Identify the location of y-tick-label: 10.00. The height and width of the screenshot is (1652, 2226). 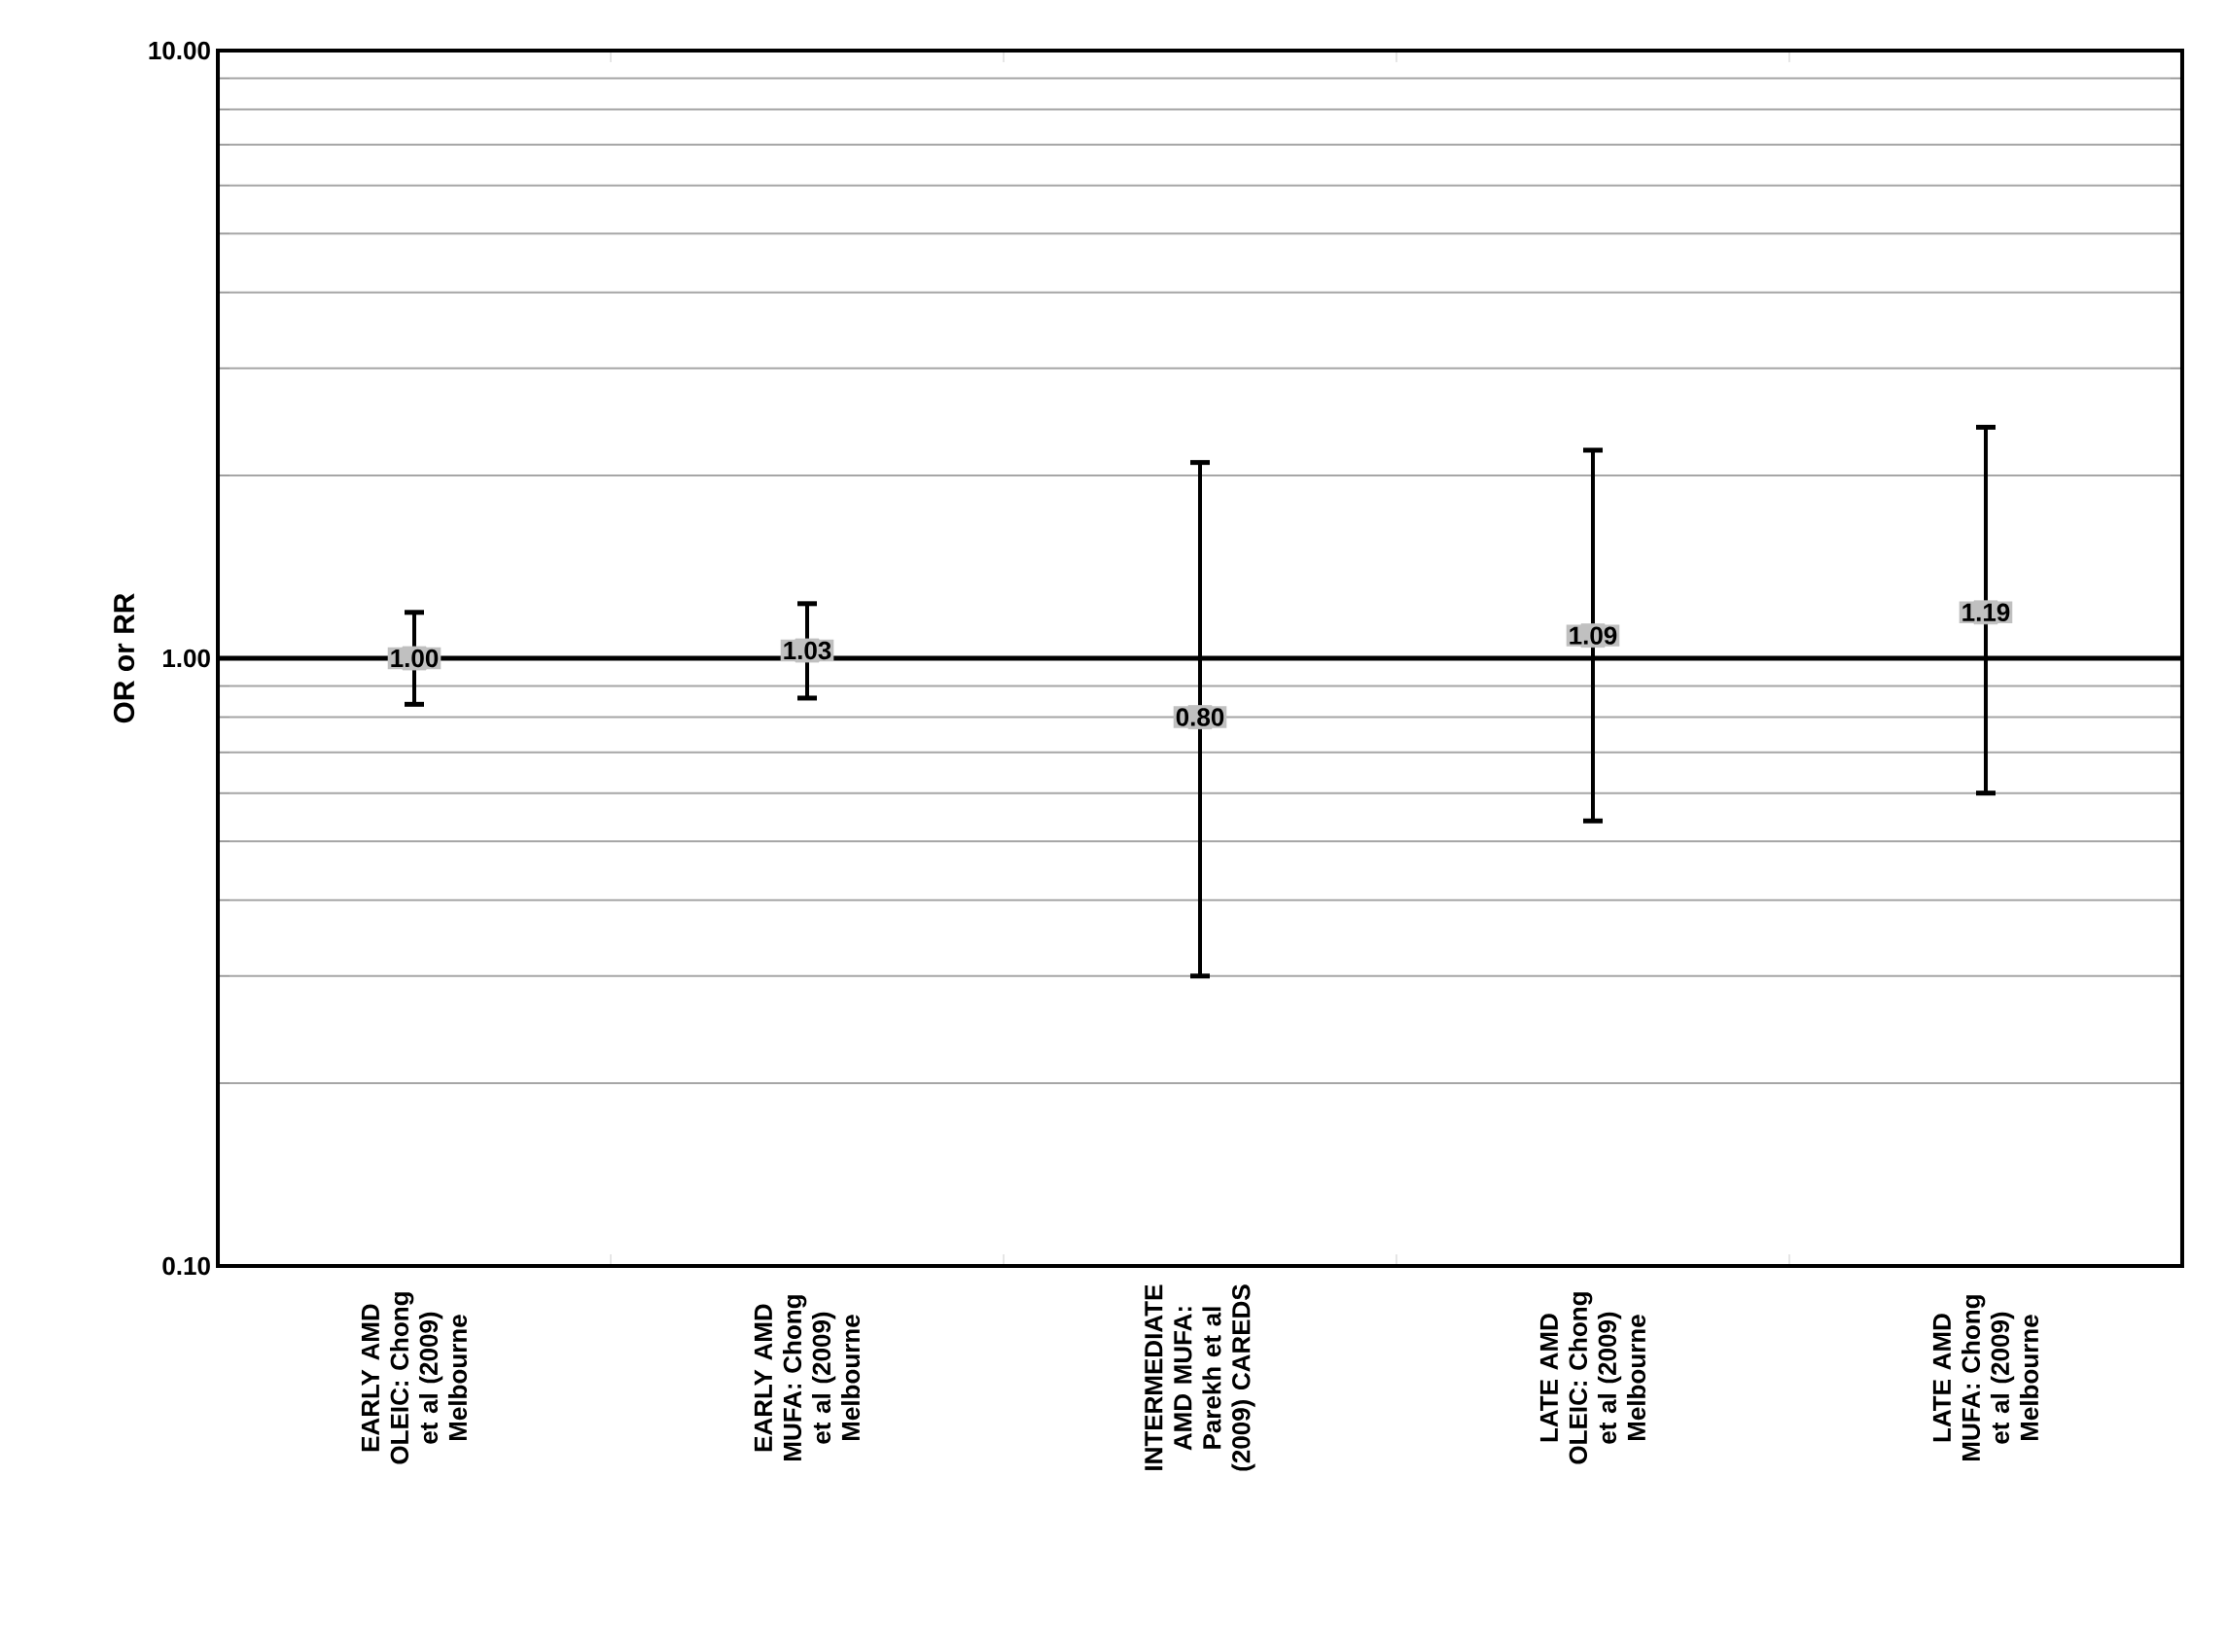
(180, 50).